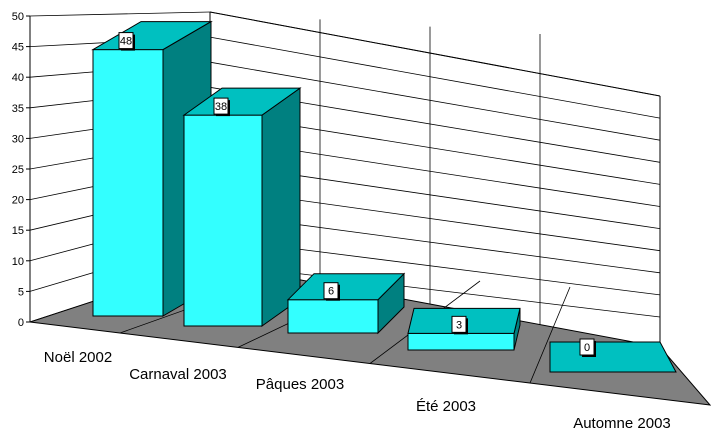  What do you see at coordinates (622, 423) in the screenshot?
I see `category-label-4: Automne 2003` at bounding box center [622, 423].